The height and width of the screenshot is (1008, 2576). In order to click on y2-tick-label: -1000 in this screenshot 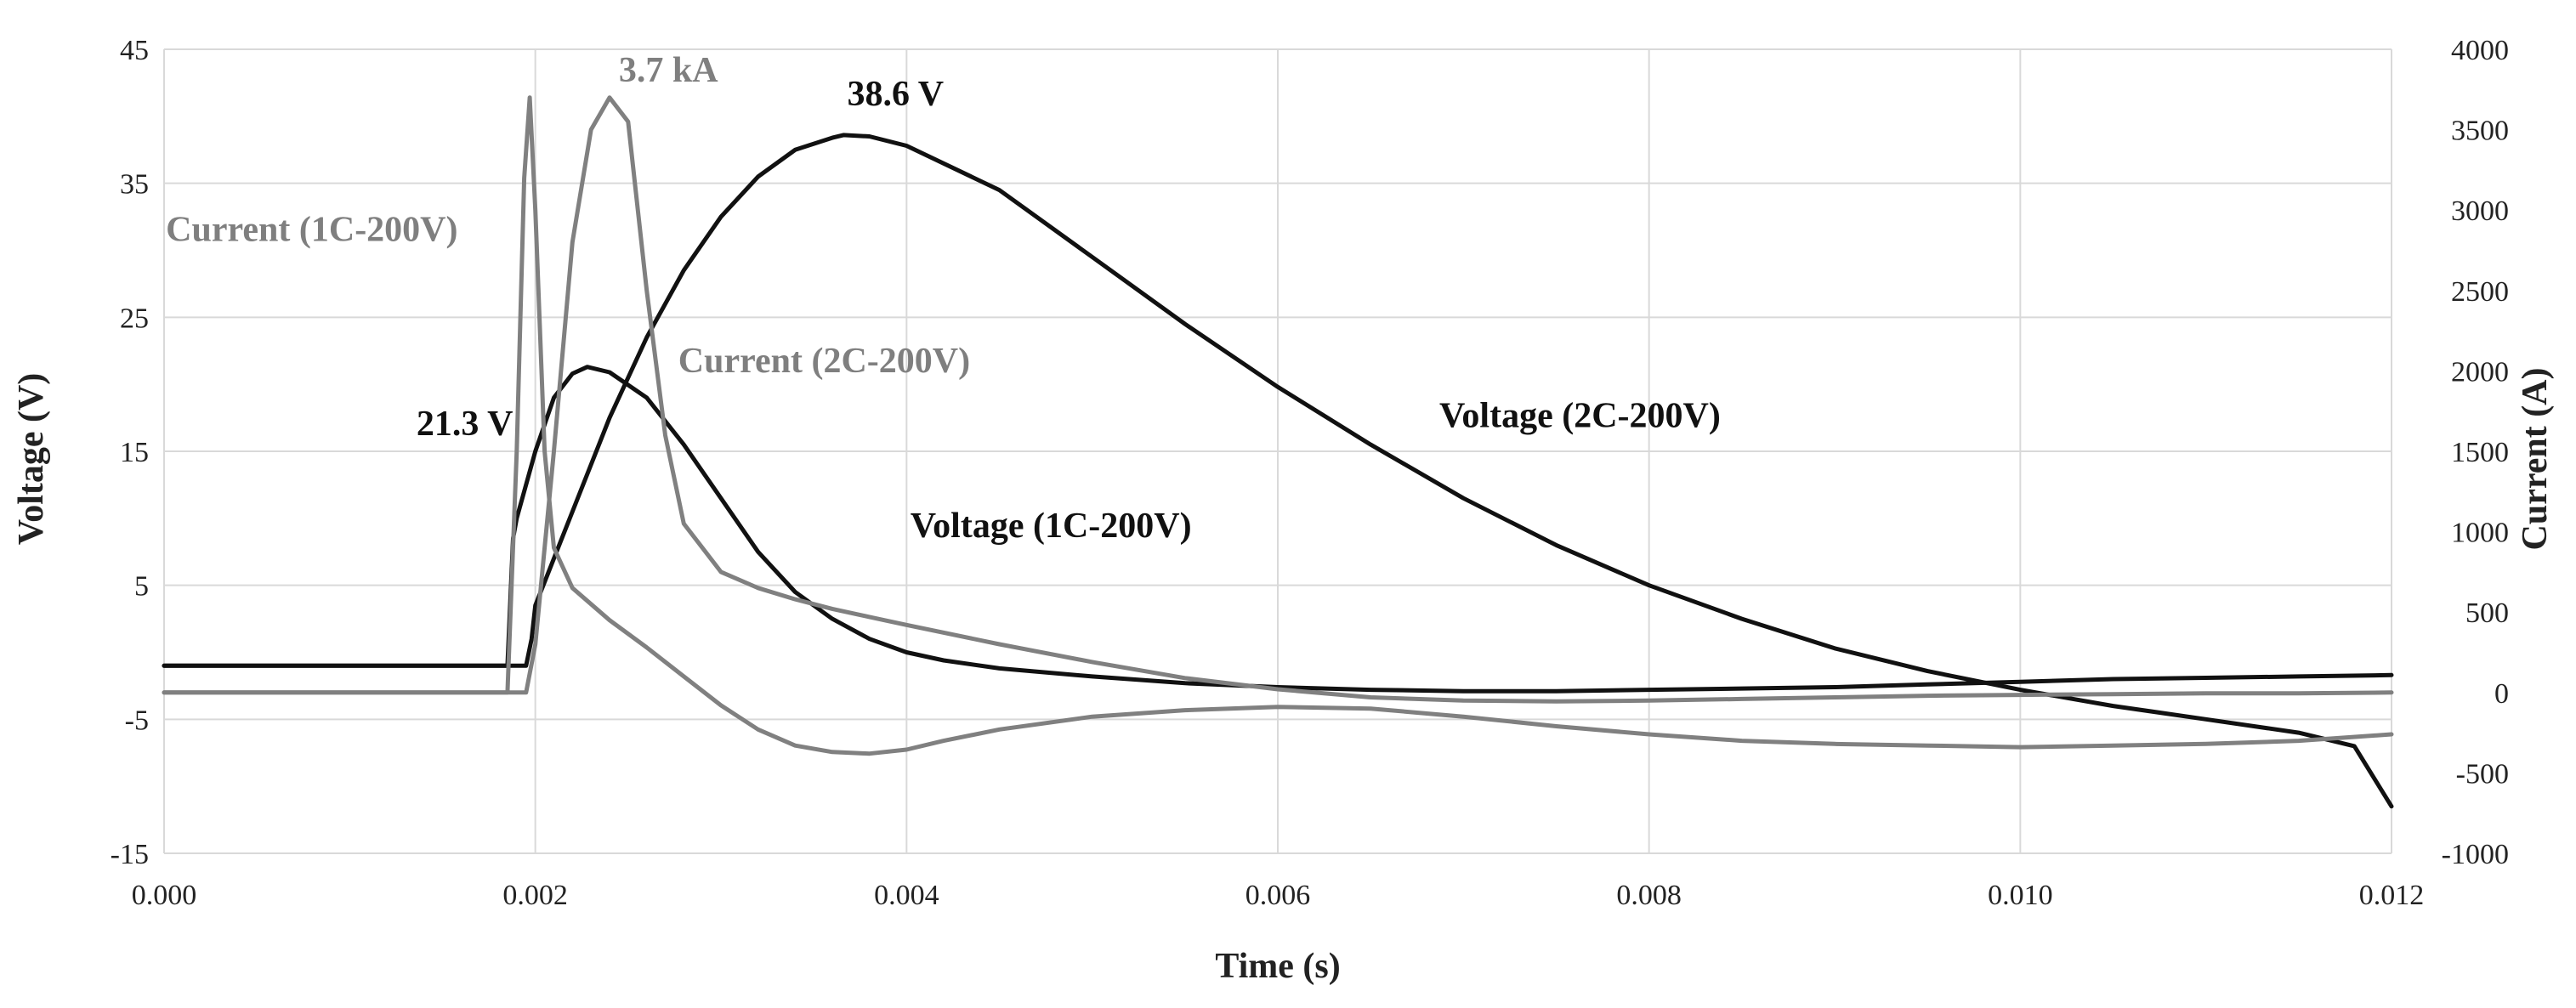, I will do `click(2476, 854)`.